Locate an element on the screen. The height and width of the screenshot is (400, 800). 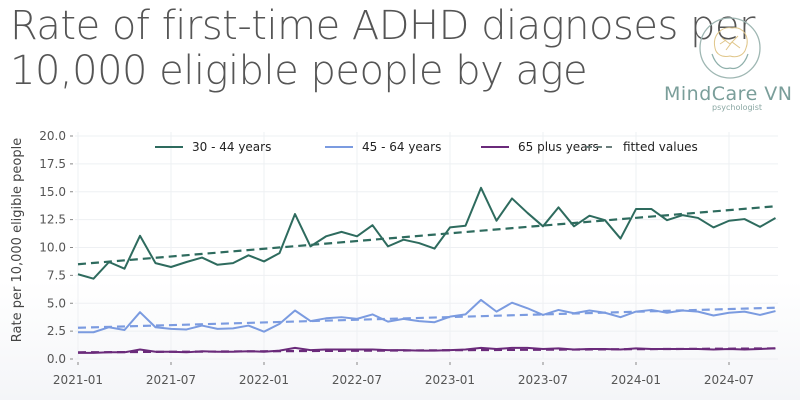
y-tick-label: 12.5 is located at coordinates (52, 220).